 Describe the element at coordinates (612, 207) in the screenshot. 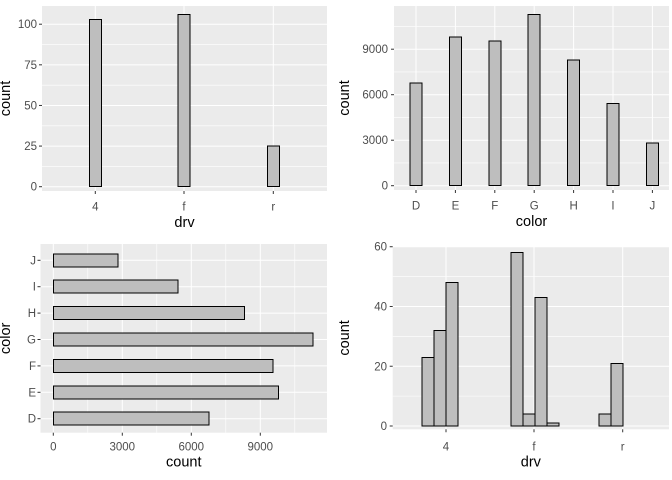

I see `x-tick-label: I` at that location.